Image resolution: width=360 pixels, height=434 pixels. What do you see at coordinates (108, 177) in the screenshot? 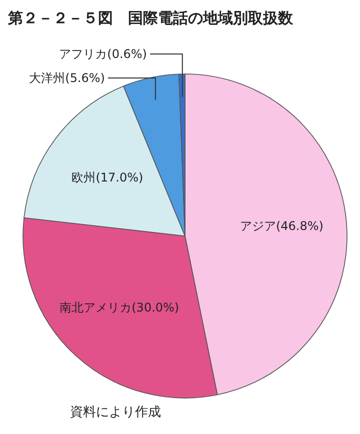
I see `slice-label: 欧州(17.0%)` at bounding box center [108, 177].